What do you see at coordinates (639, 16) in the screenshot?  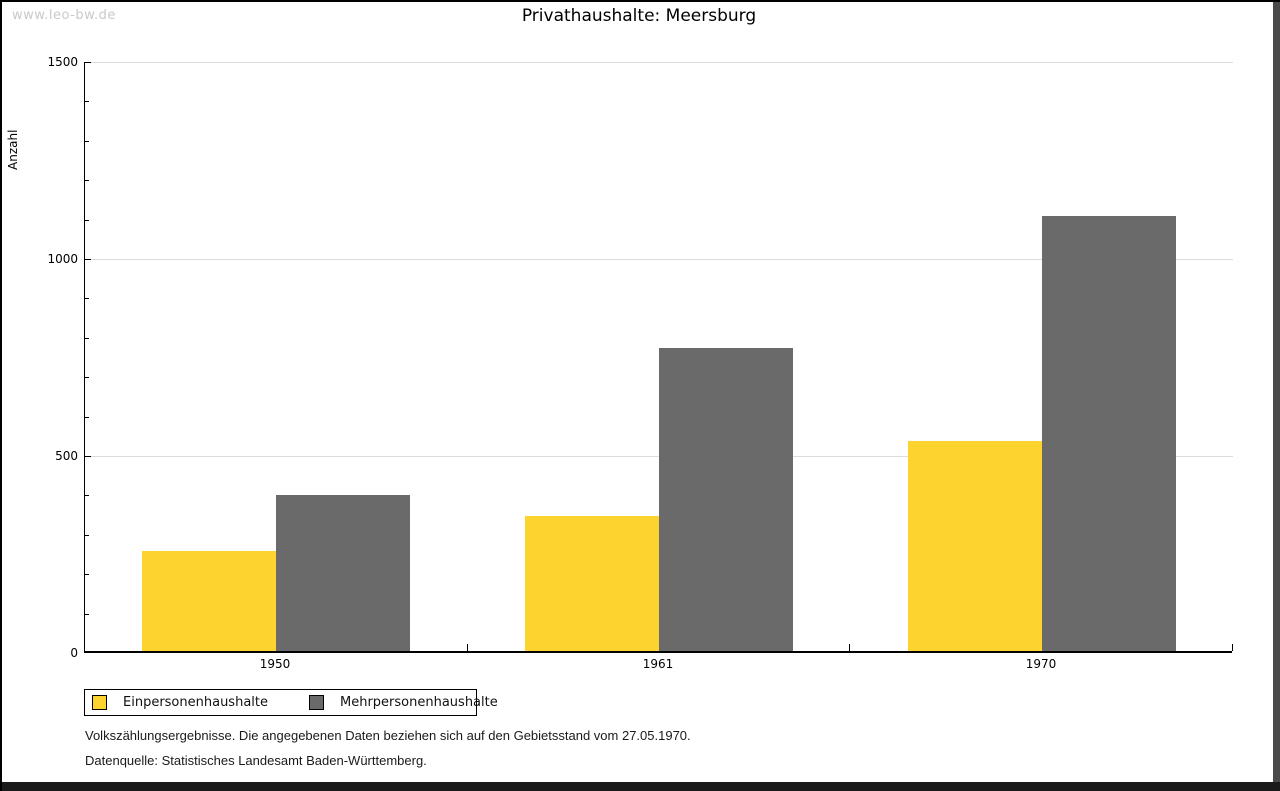 I see `chart-title: Privathaushalte: Meersburg` at bounding box center [639, 16].